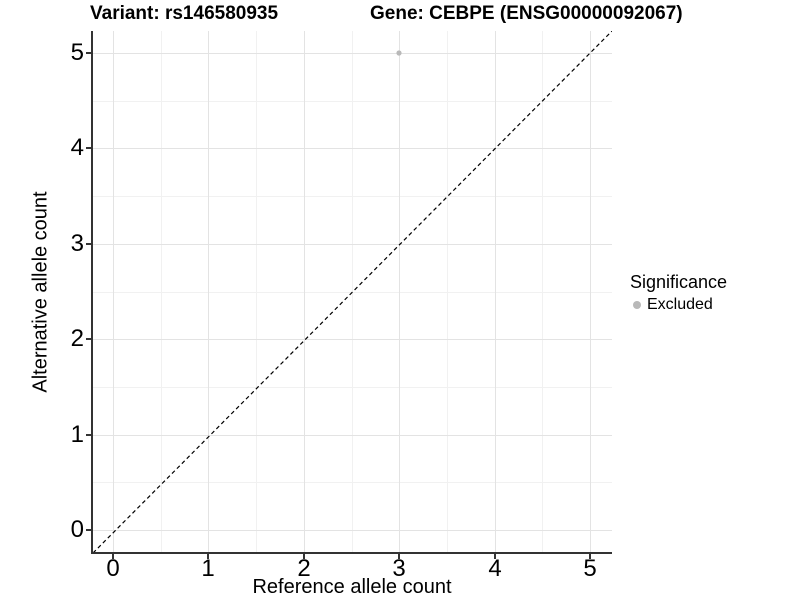 The height and width of the screenshot is (600, 800). Describe the element at coordinates (399, 568) in the screenshot. I see `x-tick-label: 3` at that location.